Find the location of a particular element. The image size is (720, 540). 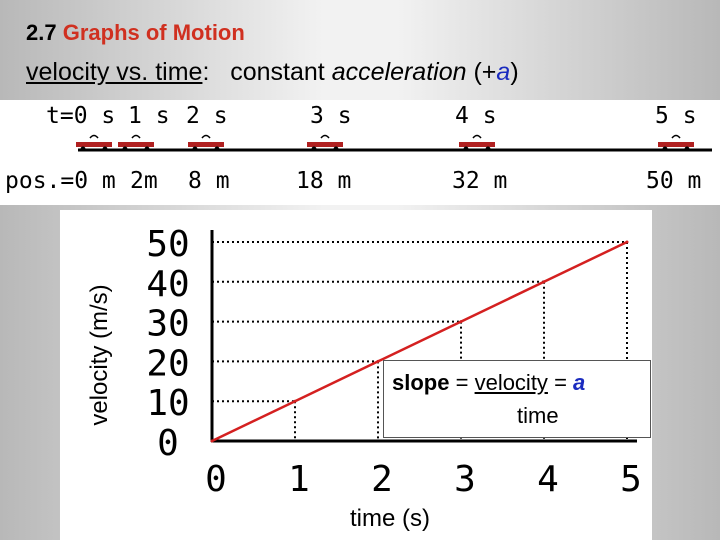

position-label-5: 50 m is located at coordinates (673, 181).